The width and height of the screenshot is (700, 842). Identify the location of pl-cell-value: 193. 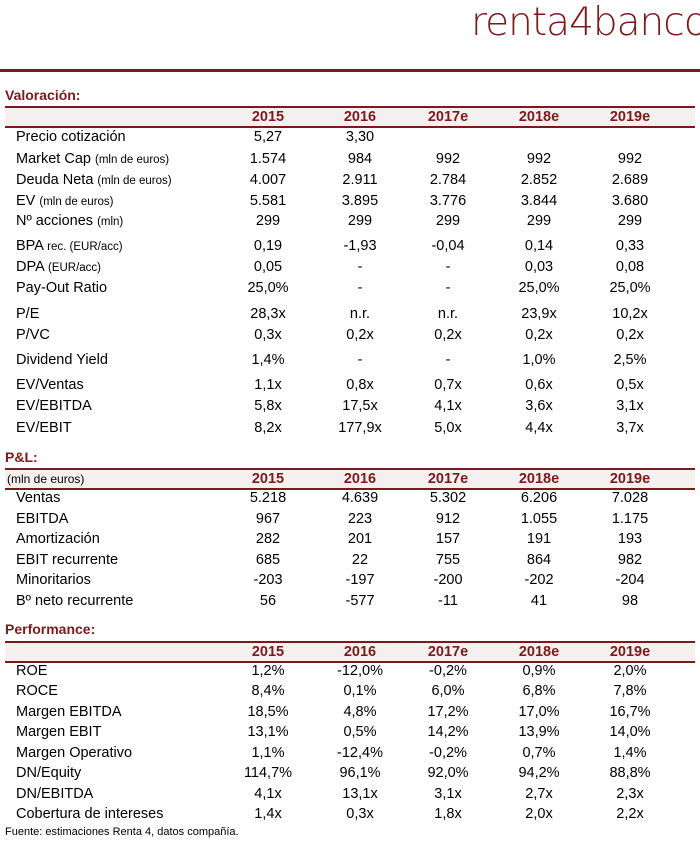
(630, 539).